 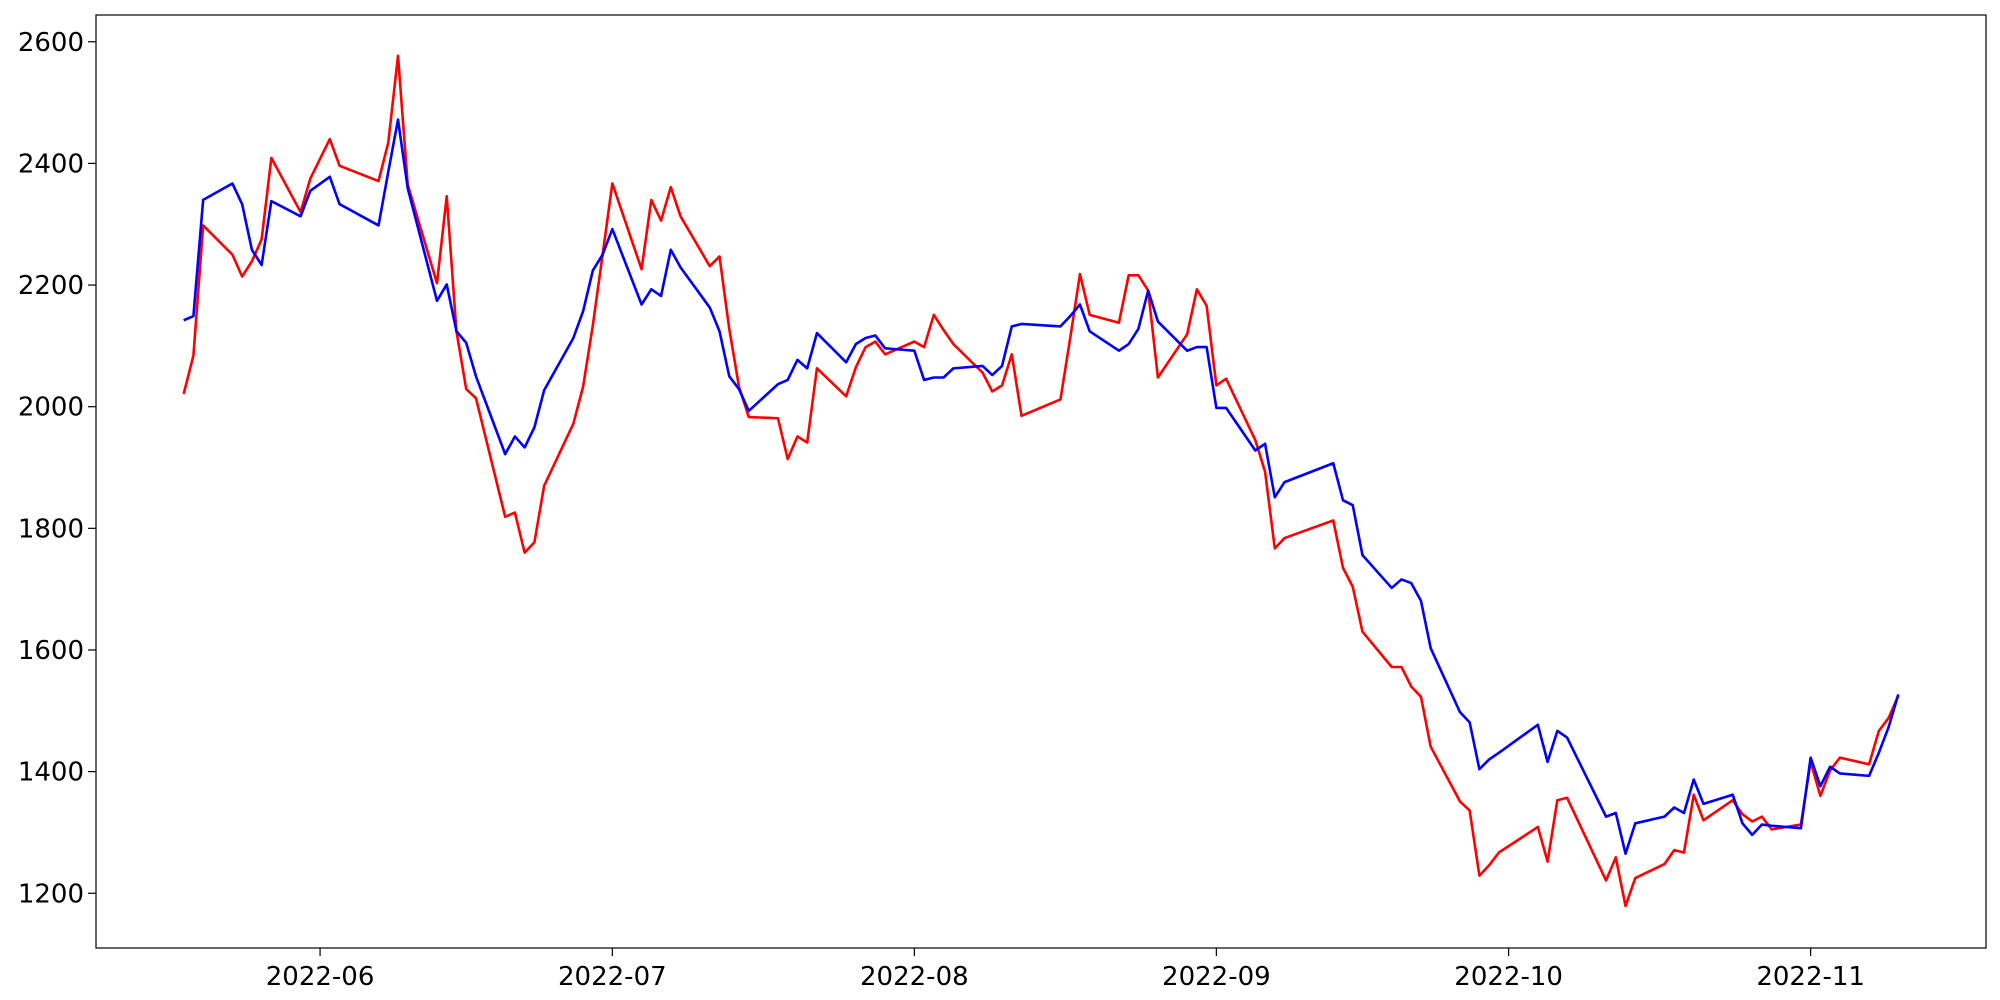 I want to click on y-tick-label: 2200, so click(x=51, y=286).